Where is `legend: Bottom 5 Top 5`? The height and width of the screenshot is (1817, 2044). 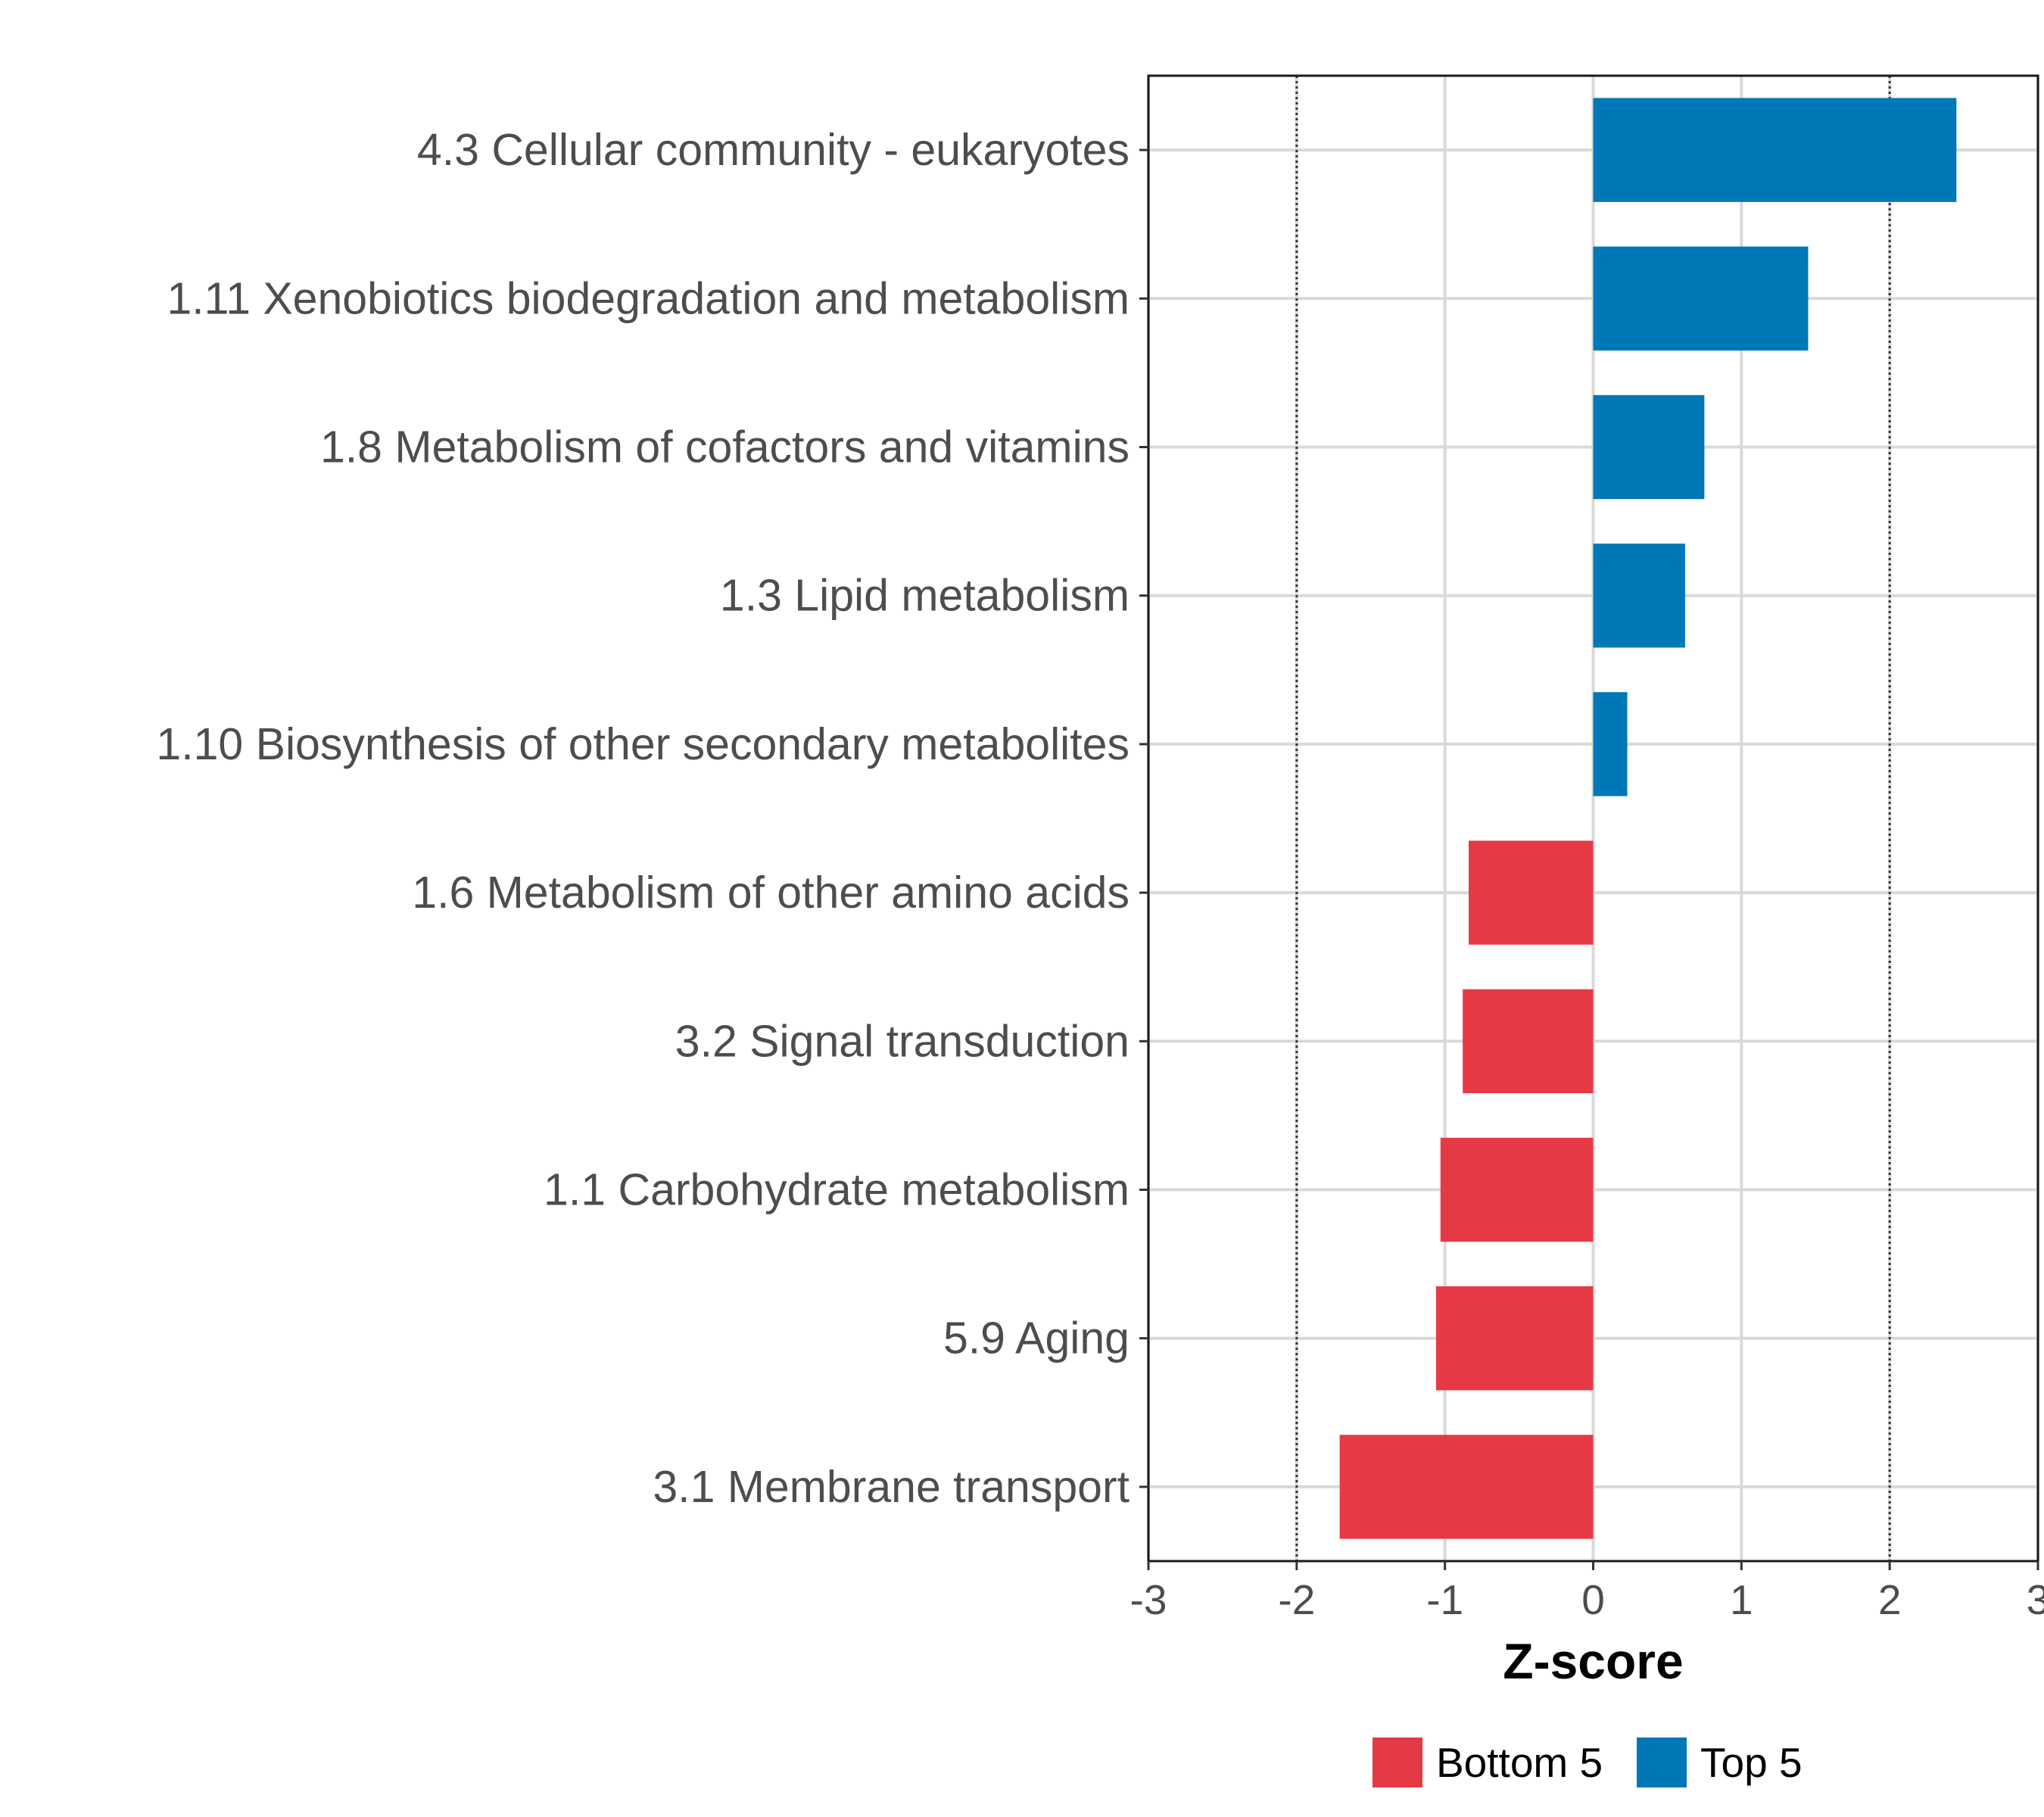 legend: Bottom 5 Top 5 is located at coordinates (1588, 1762).